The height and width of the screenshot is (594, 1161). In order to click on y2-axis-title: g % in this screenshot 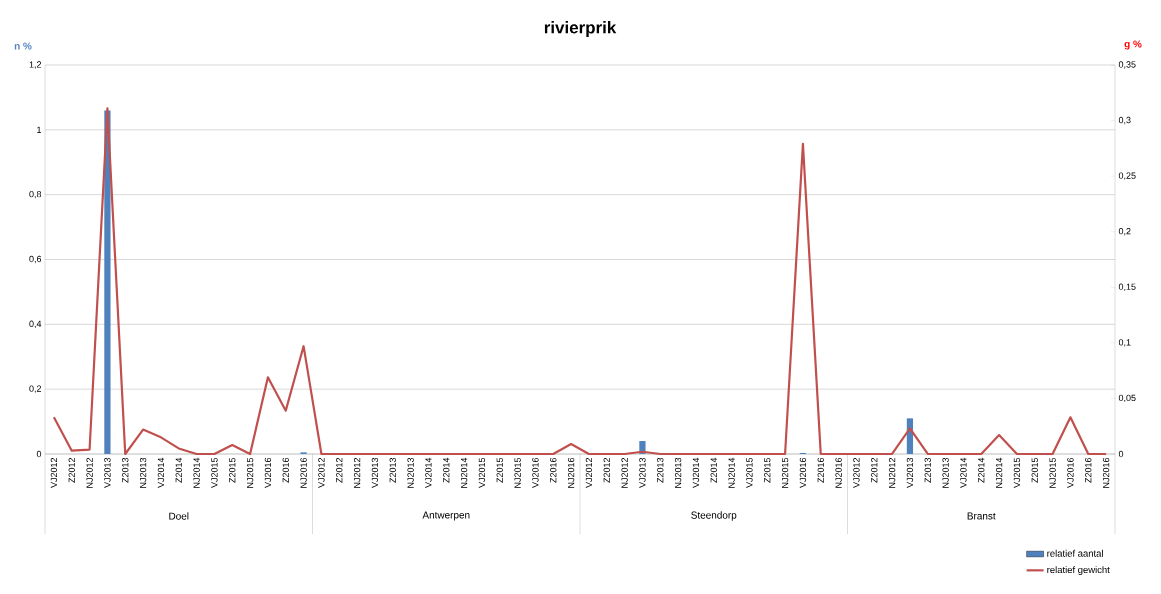, I will do `click(1133, 45)`.